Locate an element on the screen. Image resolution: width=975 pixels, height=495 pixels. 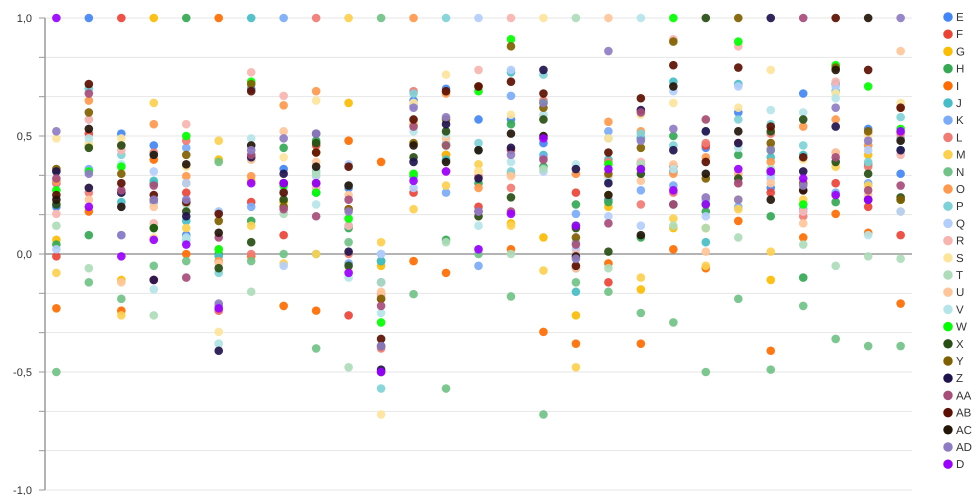
legend-label: R is located at coordinates (960, 242).